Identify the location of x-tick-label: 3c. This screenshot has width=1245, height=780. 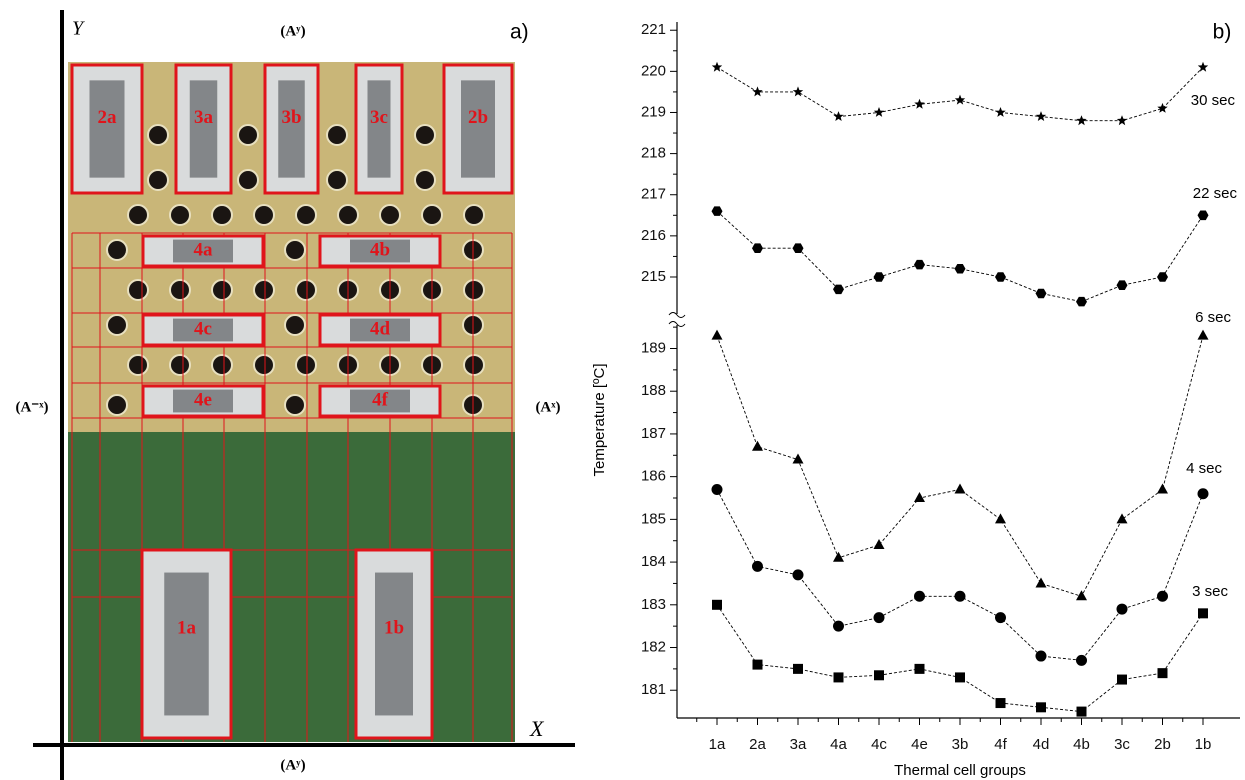
(1122, 744).